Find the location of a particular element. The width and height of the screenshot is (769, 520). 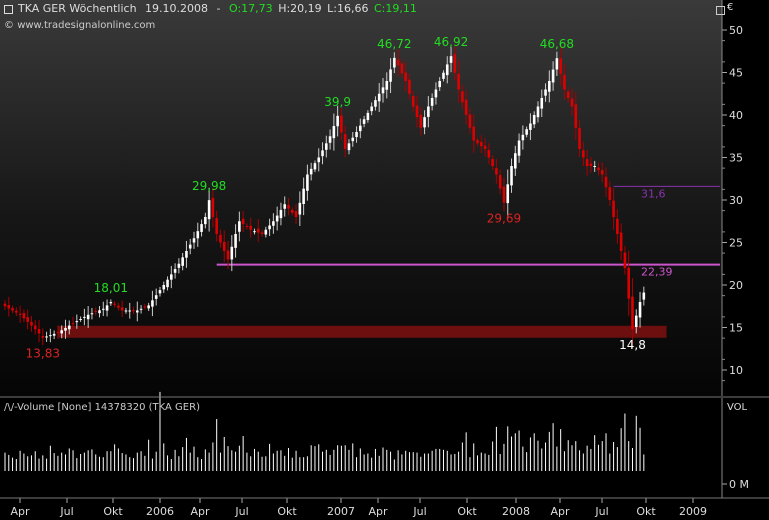

y-tick-label: 15 is located at coordinates (736, 328).